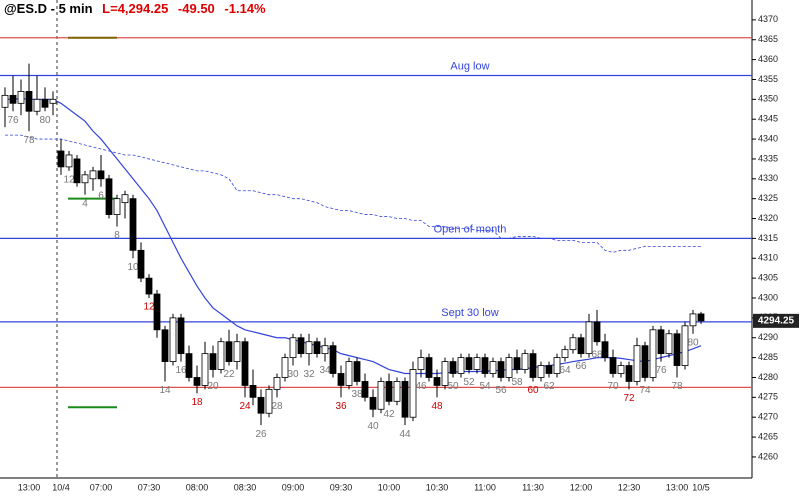 Image resolution: width=800 pixels, height=496 pixels. I want to click on bar-label: 56, so click(501, 390).